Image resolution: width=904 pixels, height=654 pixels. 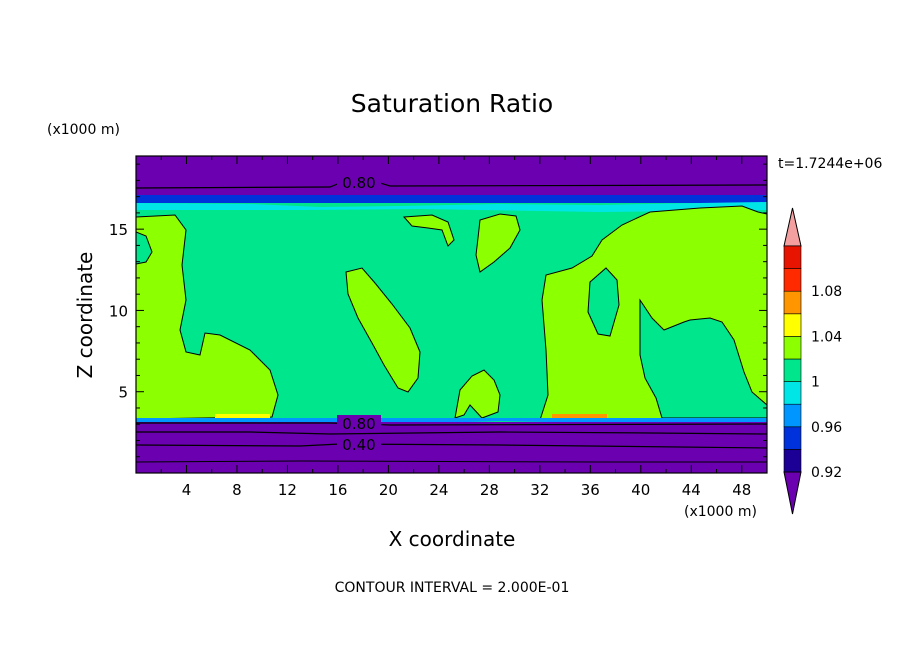 I want to click on colorbar-tick-label: 0.92, so click(x=826, y=473).